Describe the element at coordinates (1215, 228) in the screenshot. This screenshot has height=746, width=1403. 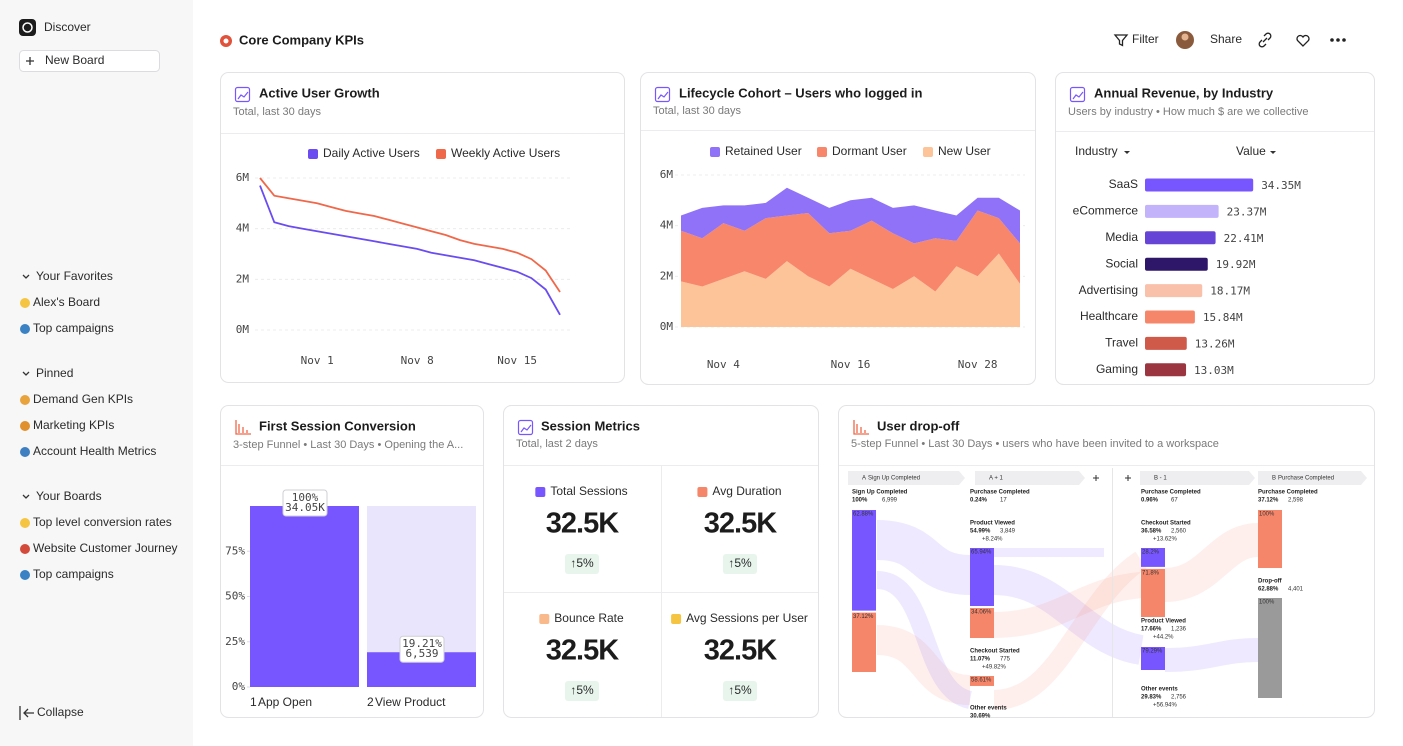
I see `card` at that location.